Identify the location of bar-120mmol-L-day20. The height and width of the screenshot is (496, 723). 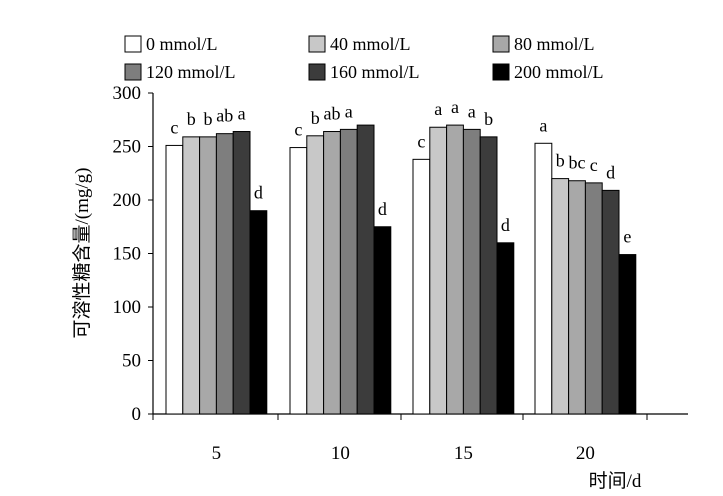
(593, 298).